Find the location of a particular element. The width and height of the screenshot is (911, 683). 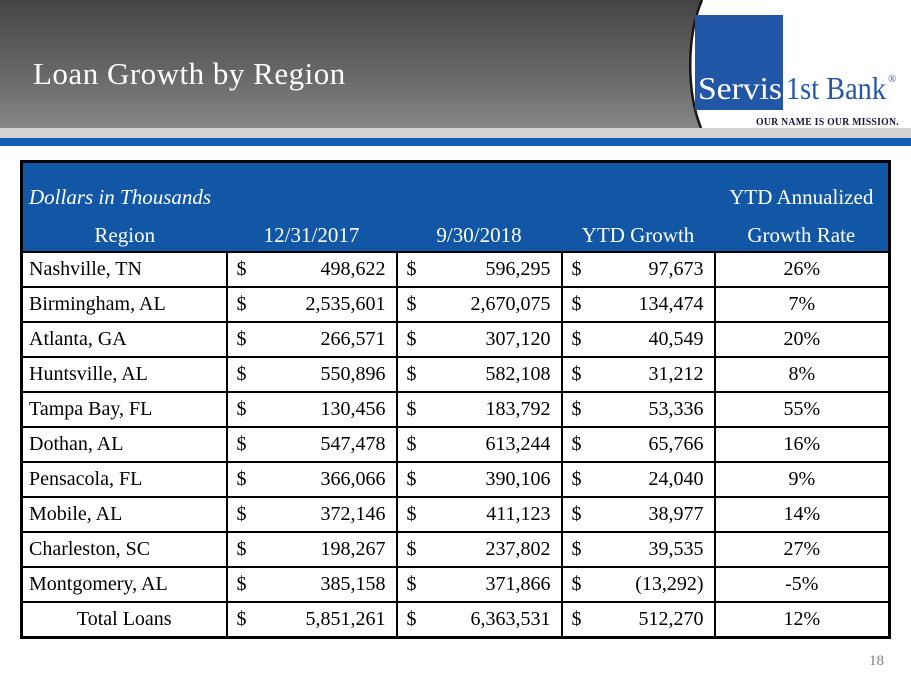

growth-rate-cell: 27% is located at coordinates (802, 549).